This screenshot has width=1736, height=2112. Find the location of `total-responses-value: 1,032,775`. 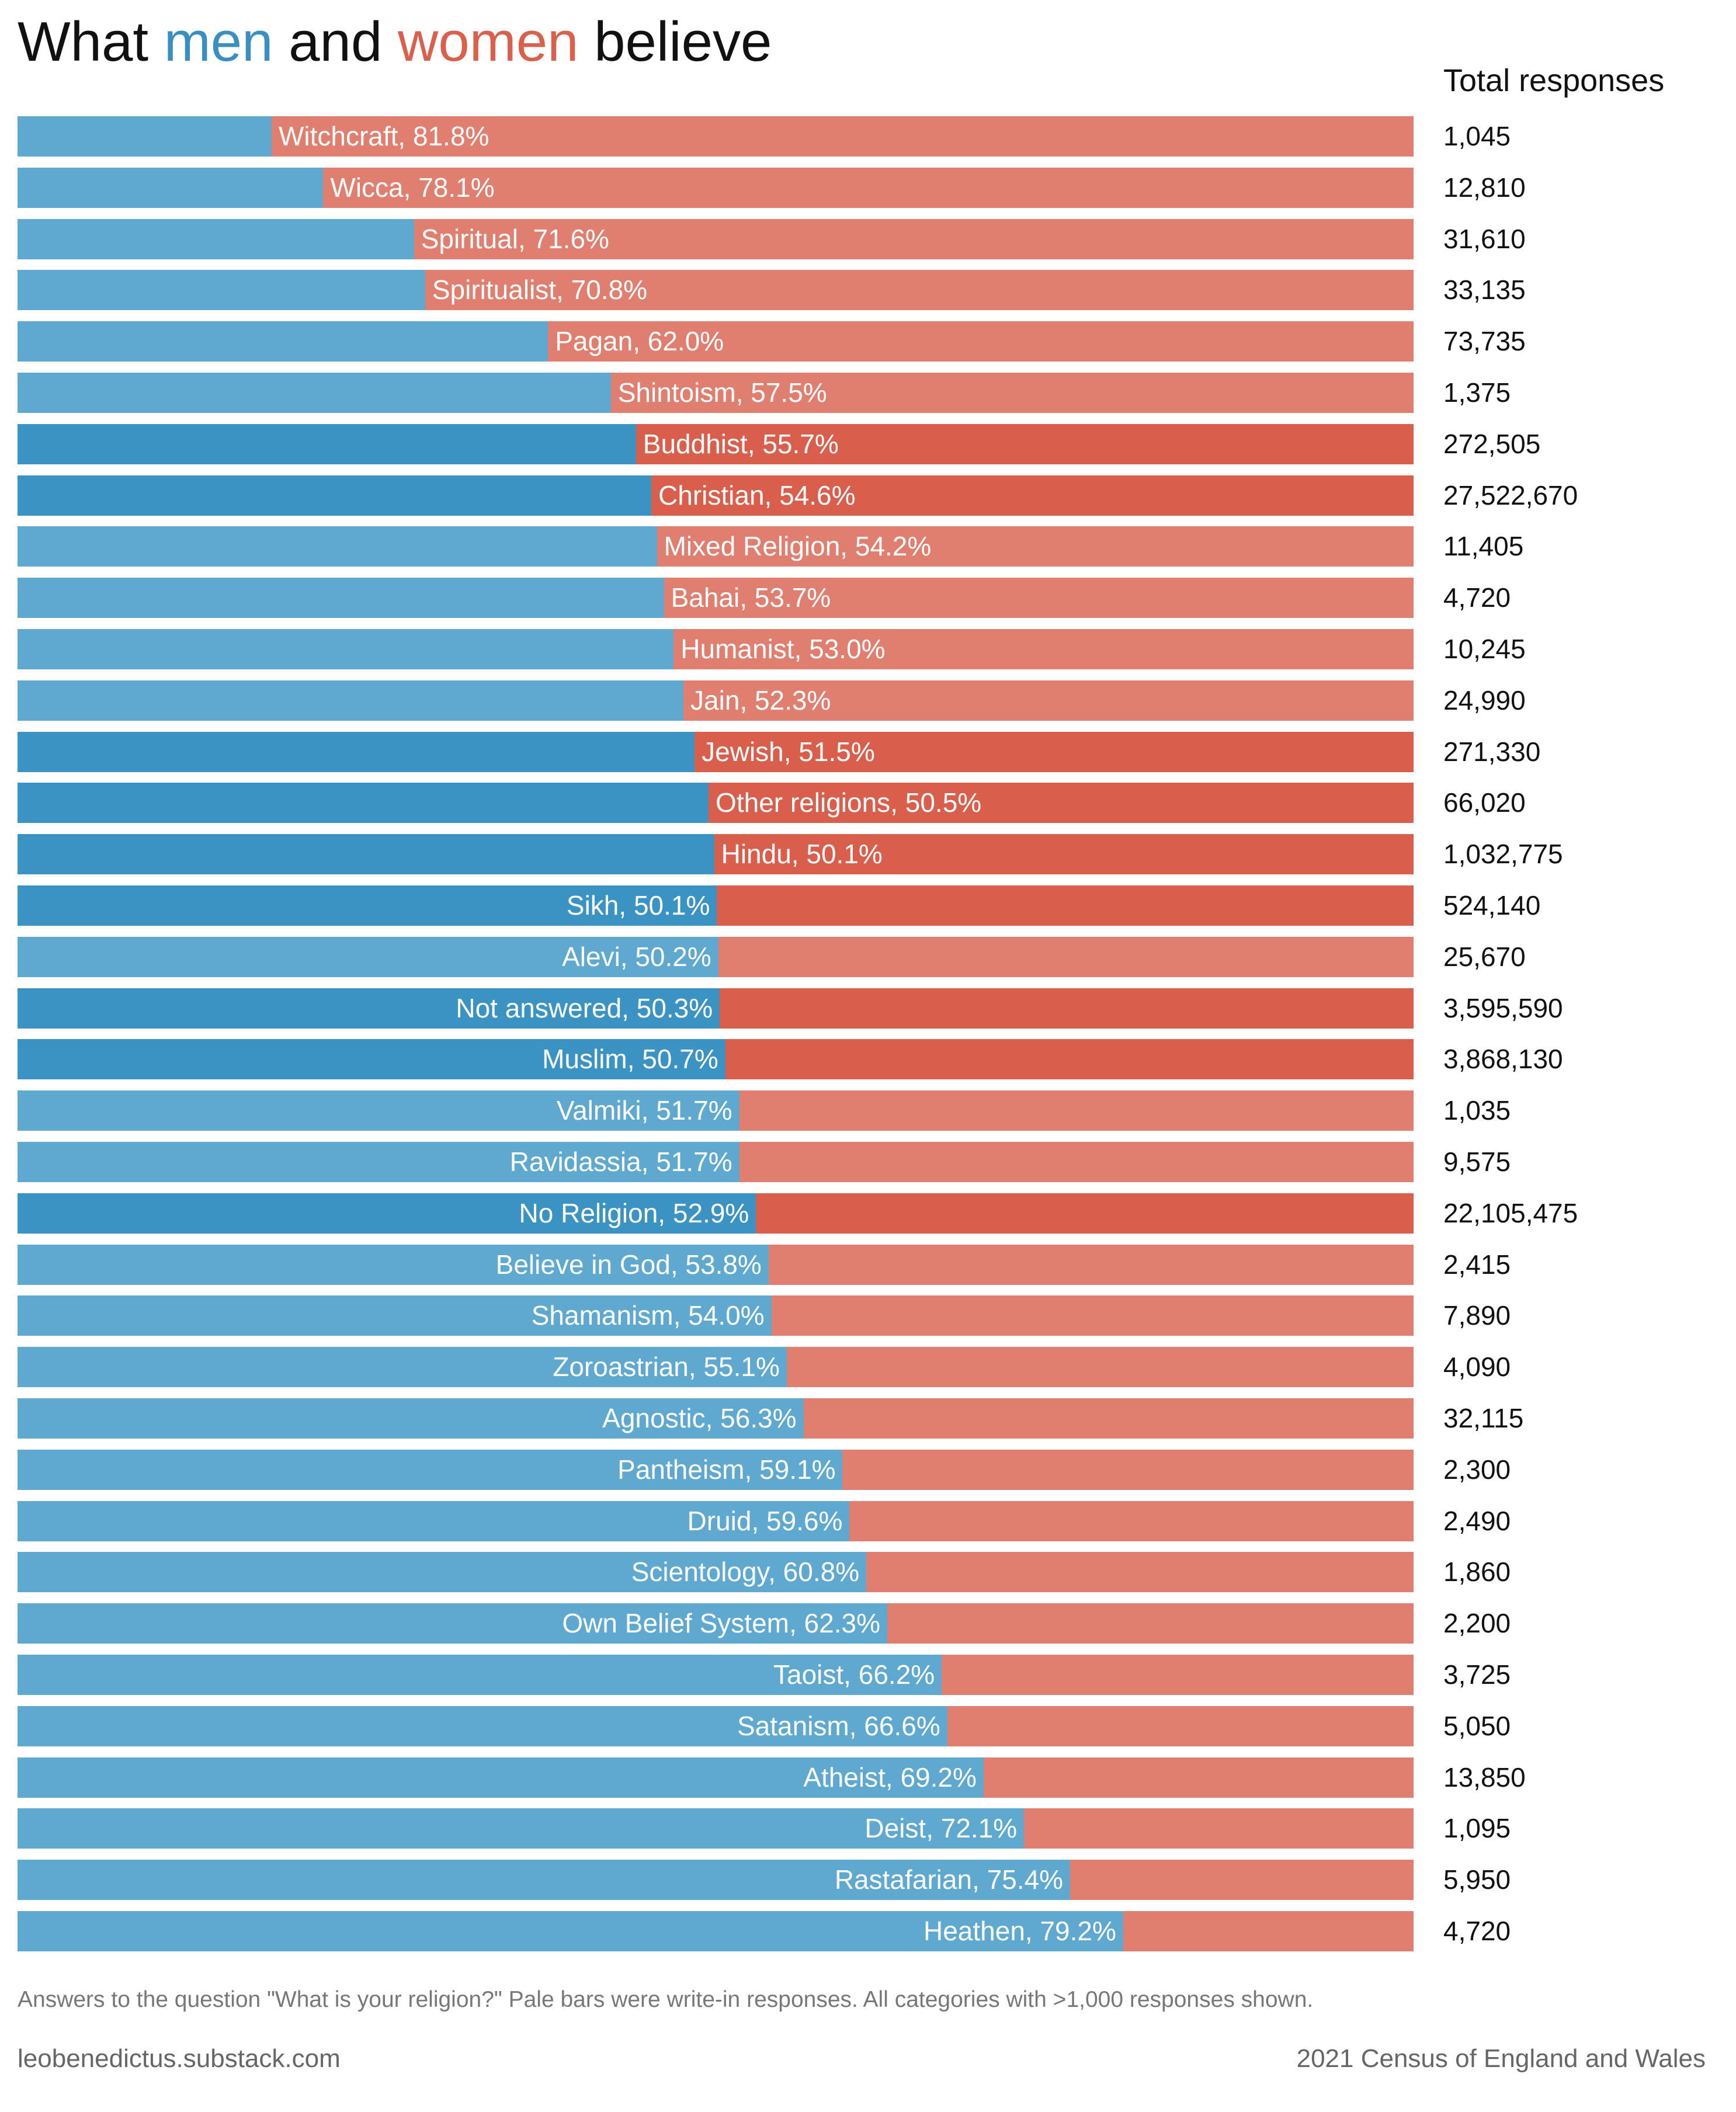

total-responses-value: 1,032,775 is located at coordinates (1503, 854).